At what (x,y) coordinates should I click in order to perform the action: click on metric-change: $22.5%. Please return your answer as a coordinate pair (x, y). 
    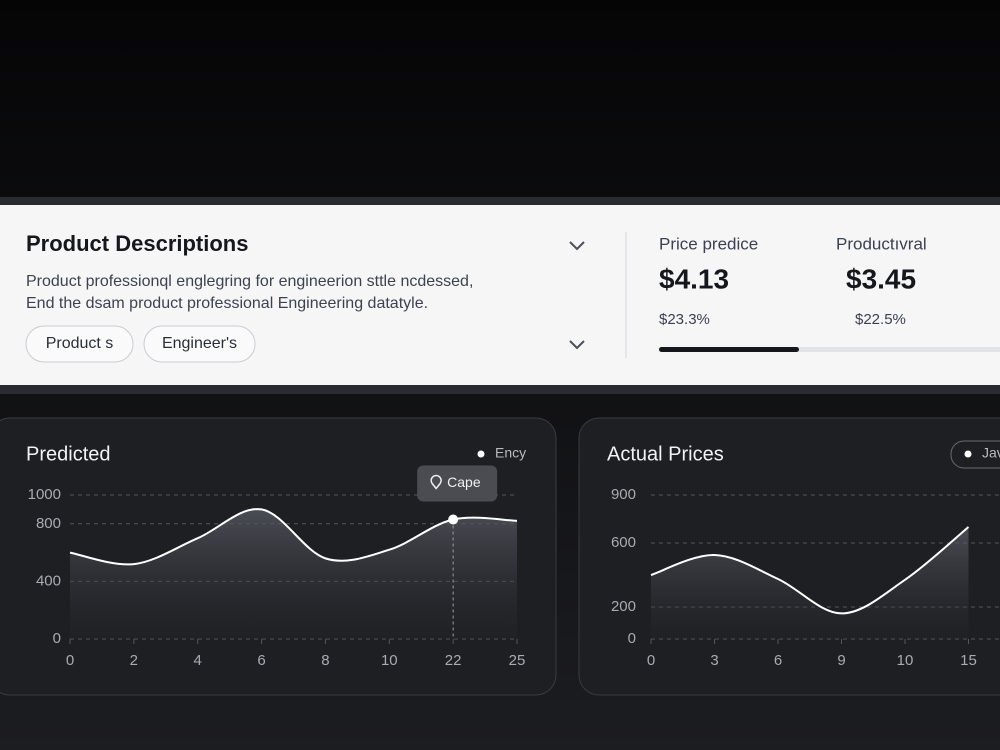
    Looking at the image, I should click on (880, 319).